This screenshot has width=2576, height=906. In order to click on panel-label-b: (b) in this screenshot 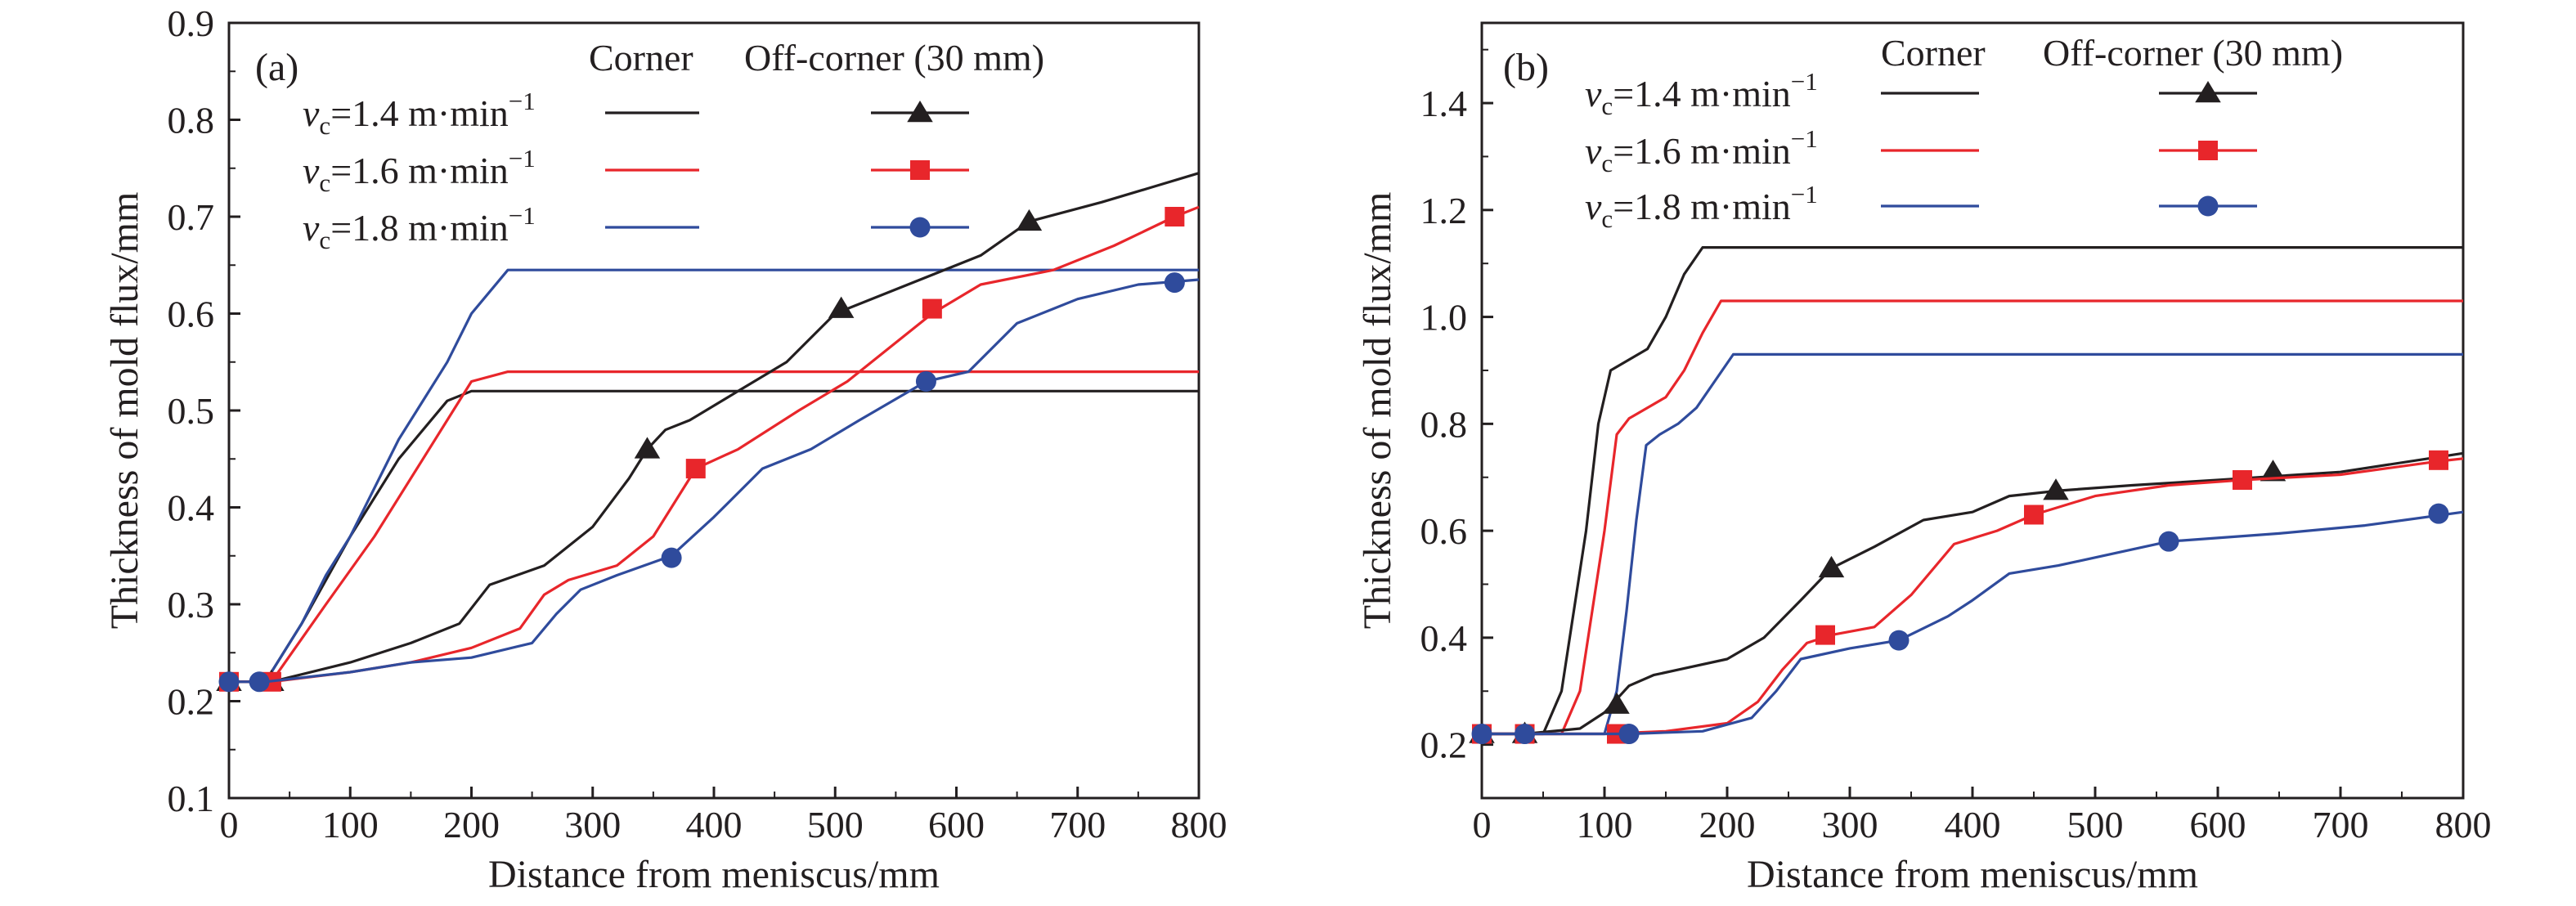, I will do `click(1526, 67)`.